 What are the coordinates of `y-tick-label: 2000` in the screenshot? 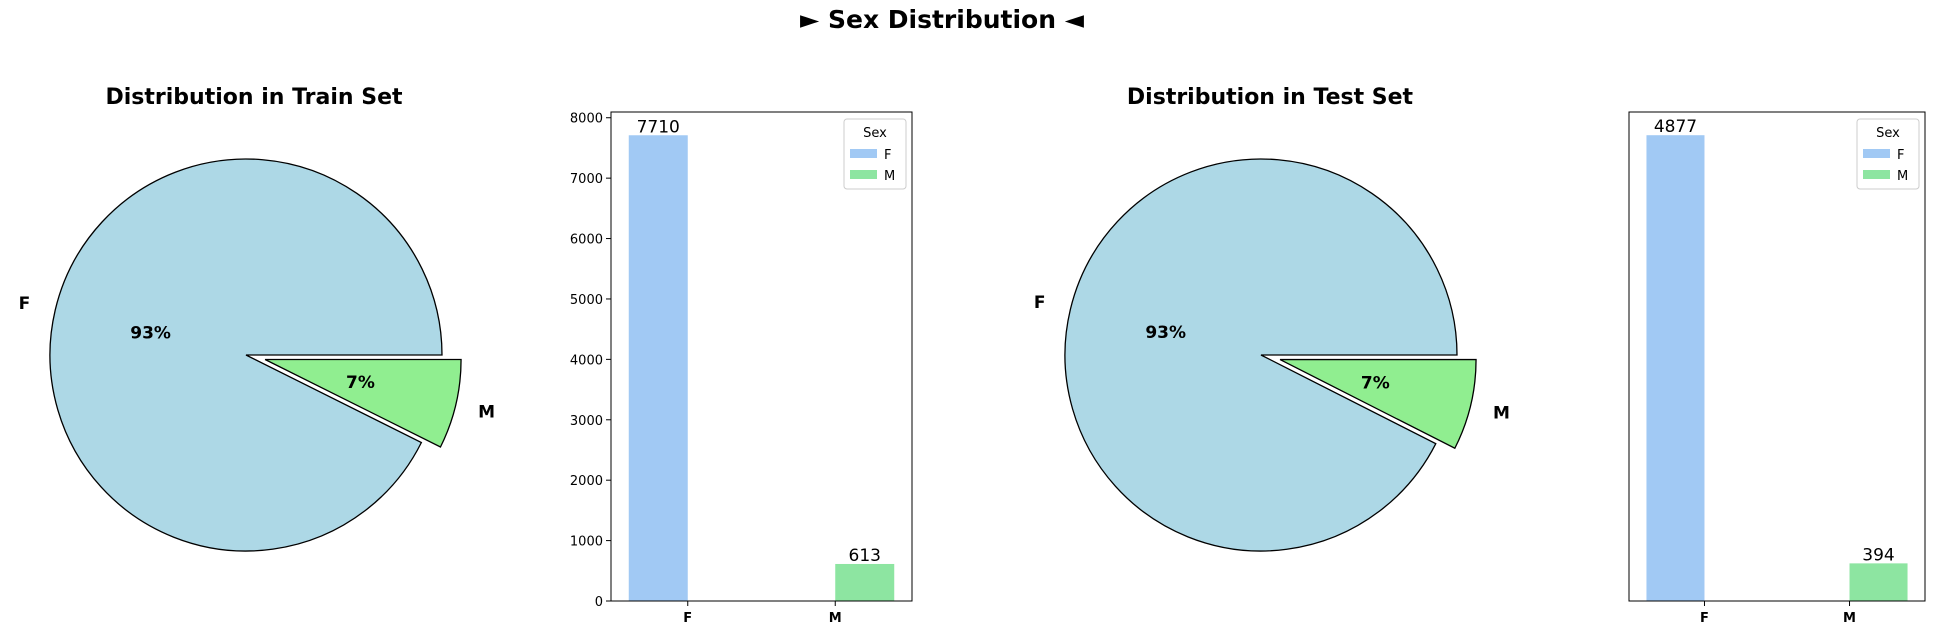 It's located at (586, 481).